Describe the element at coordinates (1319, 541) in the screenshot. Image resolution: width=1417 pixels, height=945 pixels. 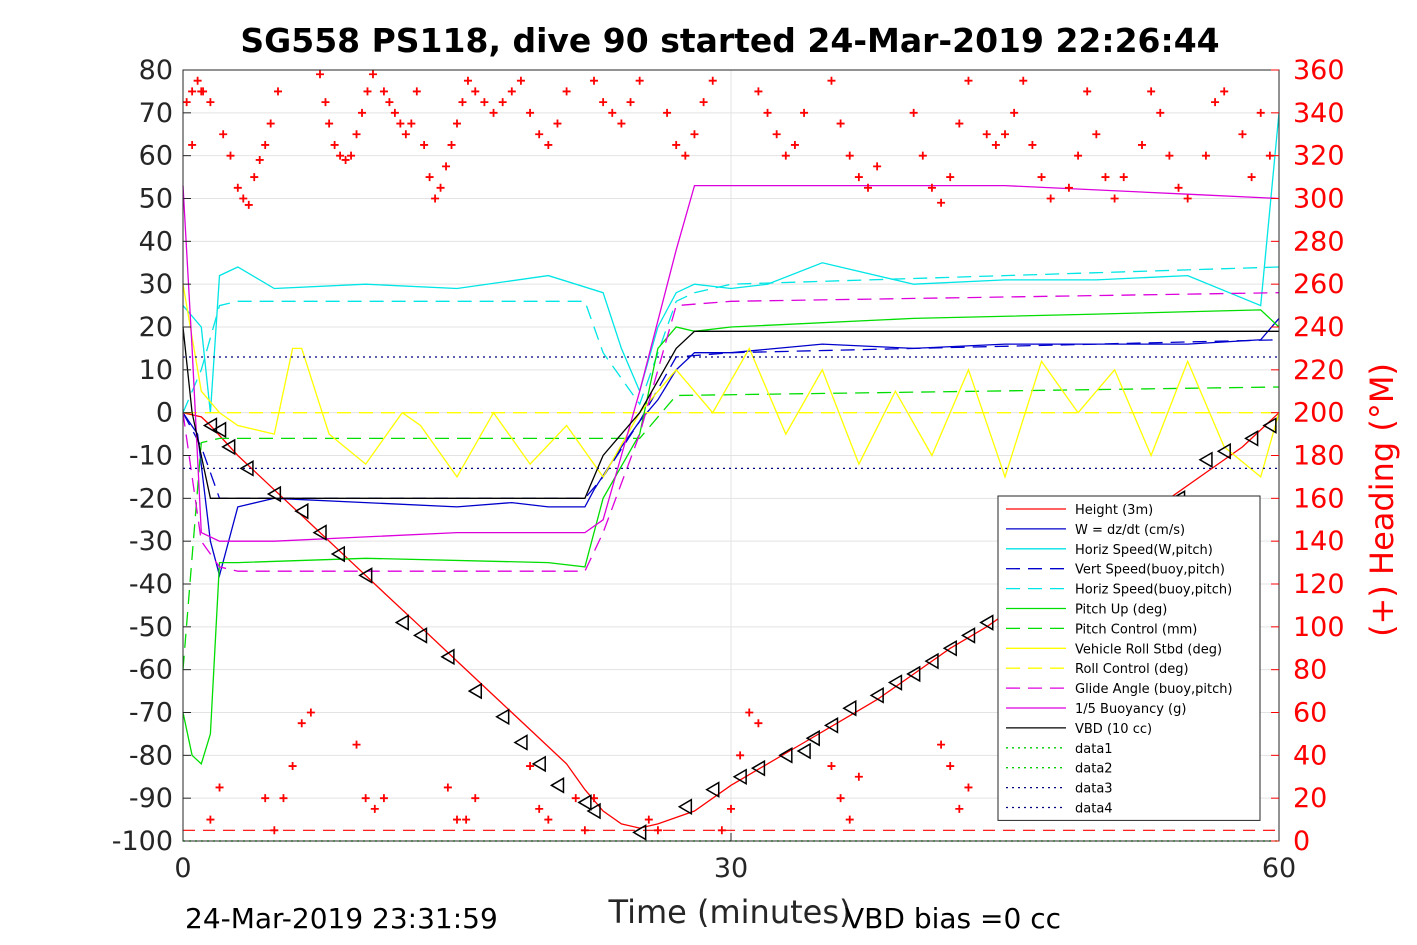
I see `right-tick-label: 140` at that location.